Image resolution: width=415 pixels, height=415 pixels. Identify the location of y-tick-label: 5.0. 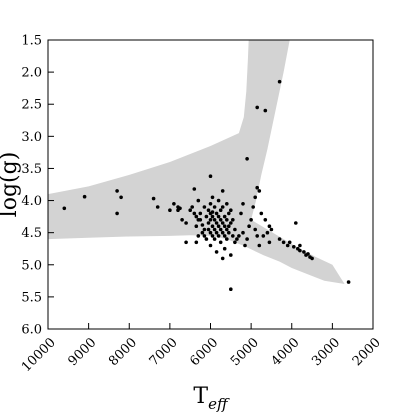
(31, 265).